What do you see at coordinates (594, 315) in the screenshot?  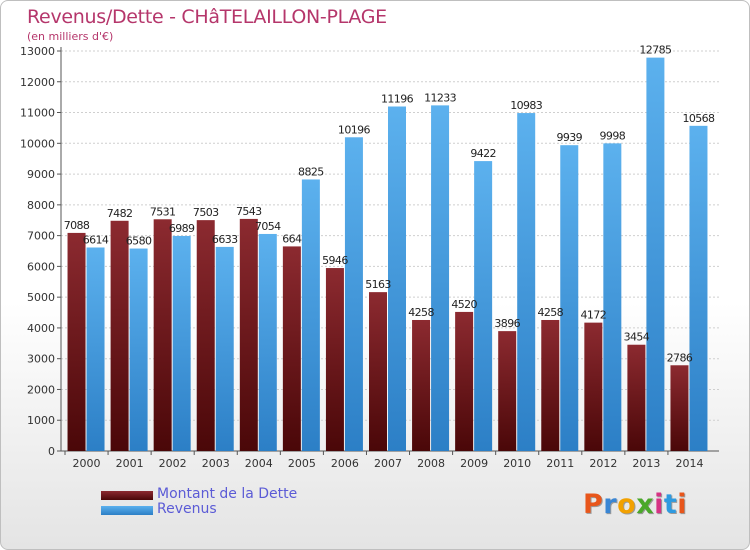 I see `data-label-debt: 4172` at bounding box center [594, 315].